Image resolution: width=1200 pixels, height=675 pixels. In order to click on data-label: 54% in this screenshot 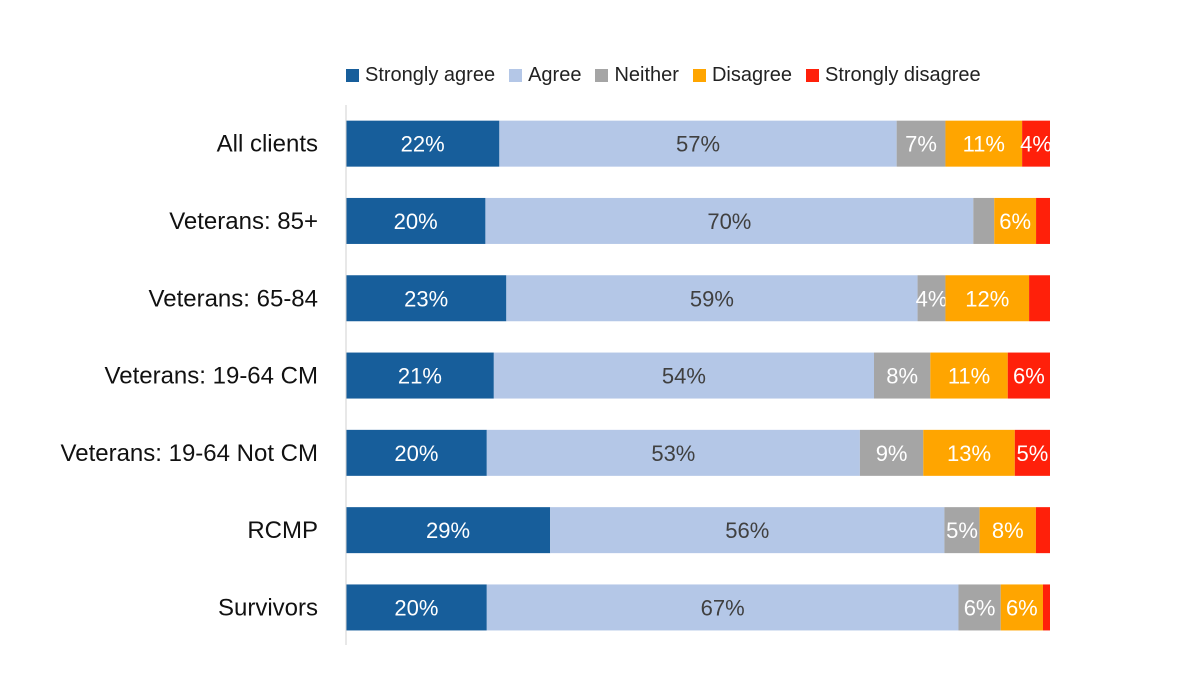, I will do `click(684, 376)`.